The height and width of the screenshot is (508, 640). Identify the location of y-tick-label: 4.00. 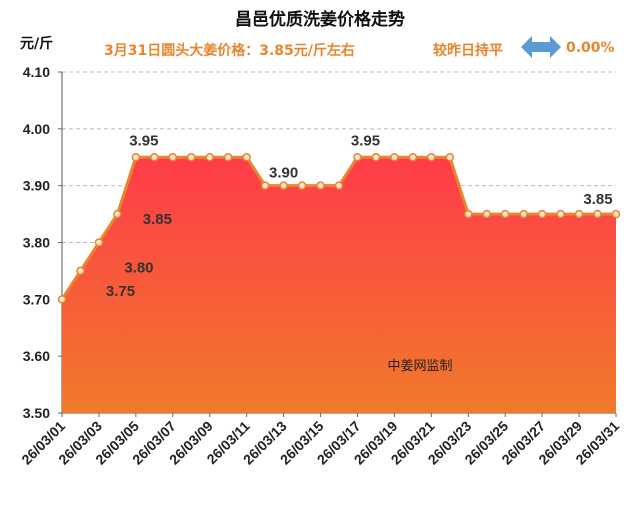
(36, 129).